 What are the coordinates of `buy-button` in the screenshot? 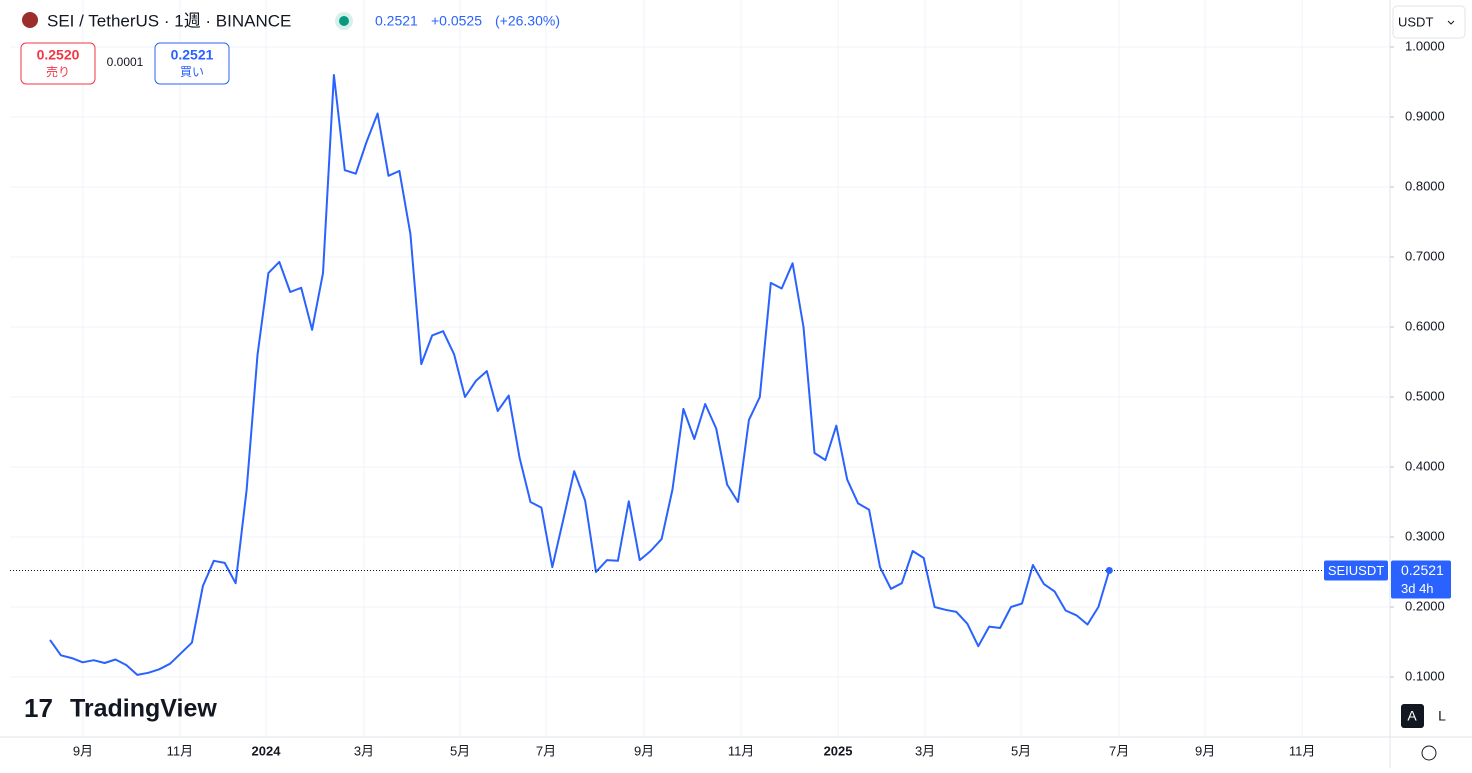 It's located at (192, 63).